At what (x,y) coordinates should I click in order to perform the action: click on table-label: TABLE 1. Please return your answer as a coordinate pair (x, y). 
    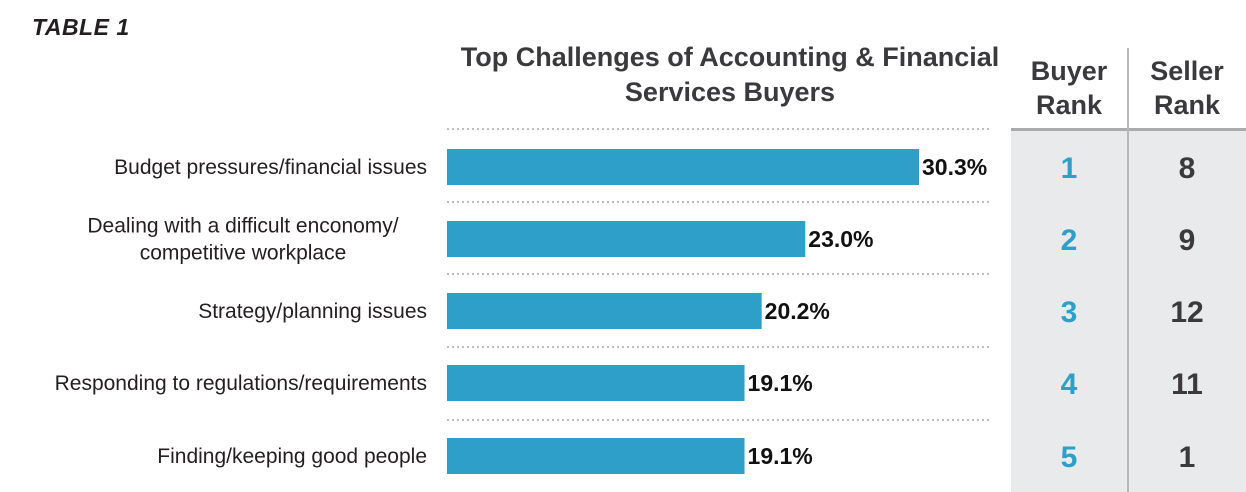
    Looking at the image, I should click on (81, 27).